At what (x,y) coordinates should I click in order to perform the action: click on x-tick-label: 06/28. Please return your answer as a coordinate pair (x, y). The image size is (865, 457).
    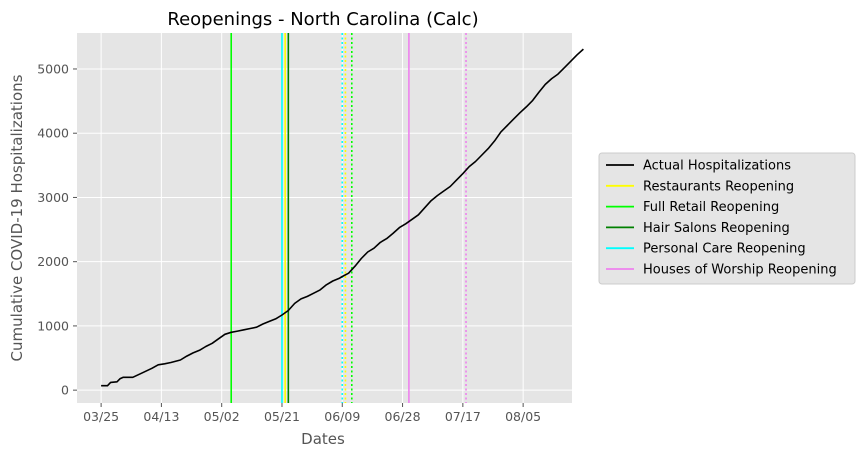
    Looking at the image, I should click on (403, 416).